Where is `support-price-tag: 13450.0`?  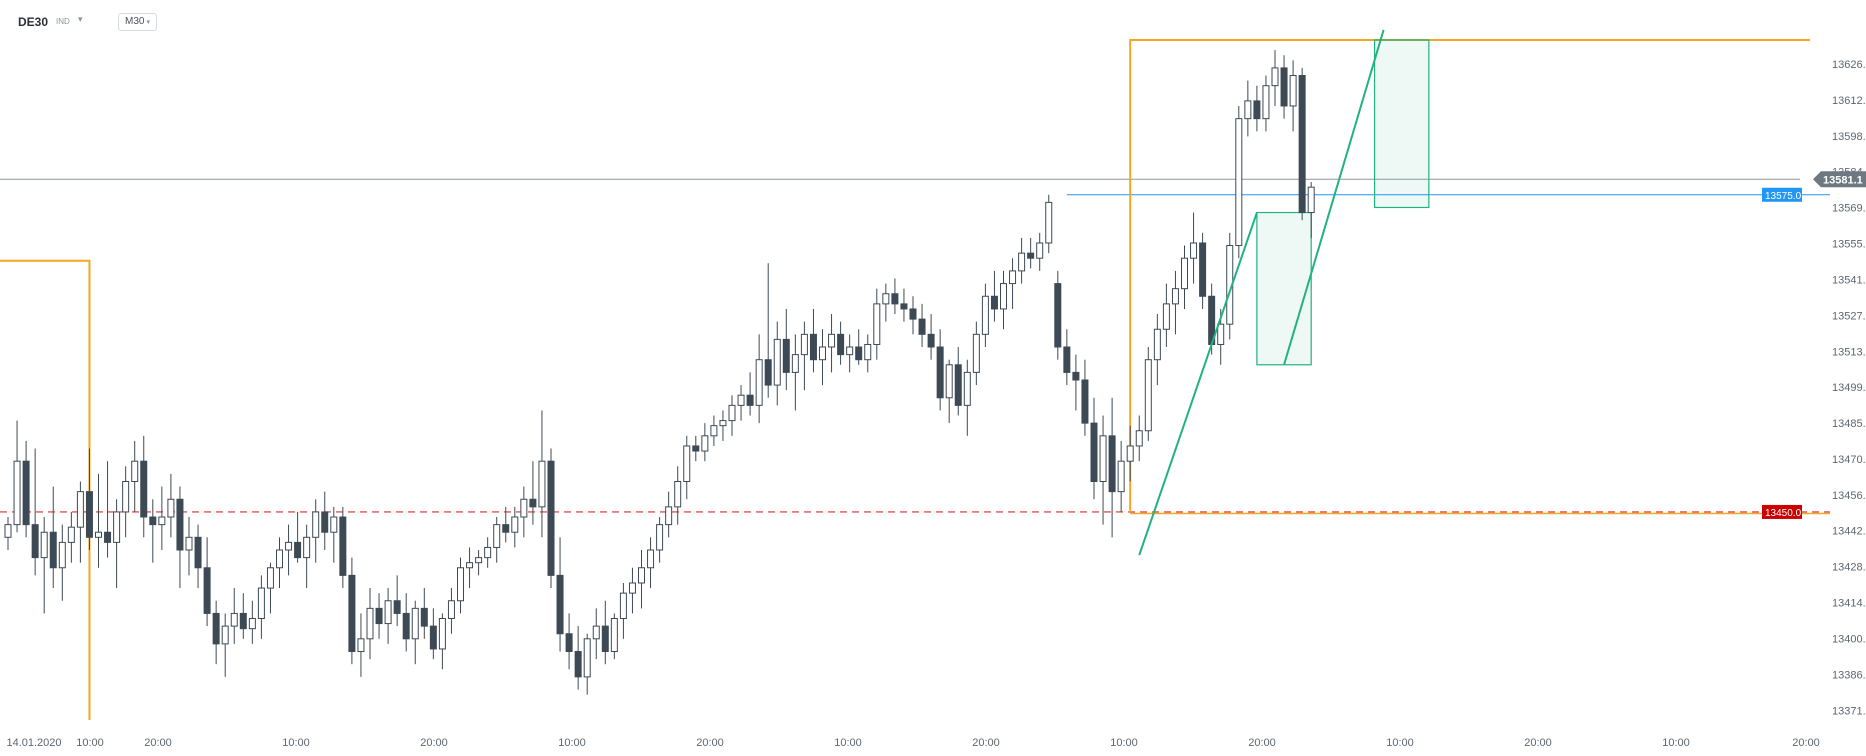
support-price-tag: 13450.0 is located at coordinates (1783, 513).